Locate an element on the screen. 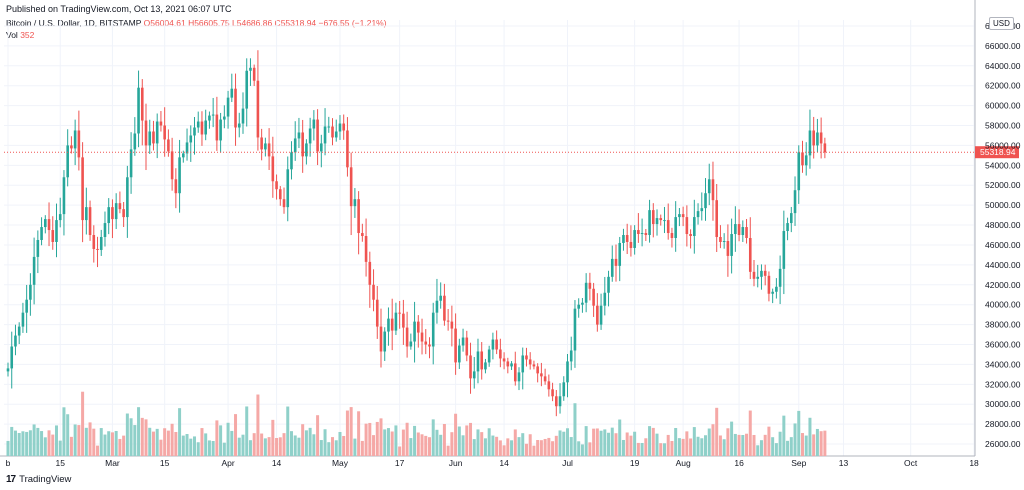 This screenshot has width=1024, height=490. price-tick-label: 34000.00 is located at coordinates (1003, 364).